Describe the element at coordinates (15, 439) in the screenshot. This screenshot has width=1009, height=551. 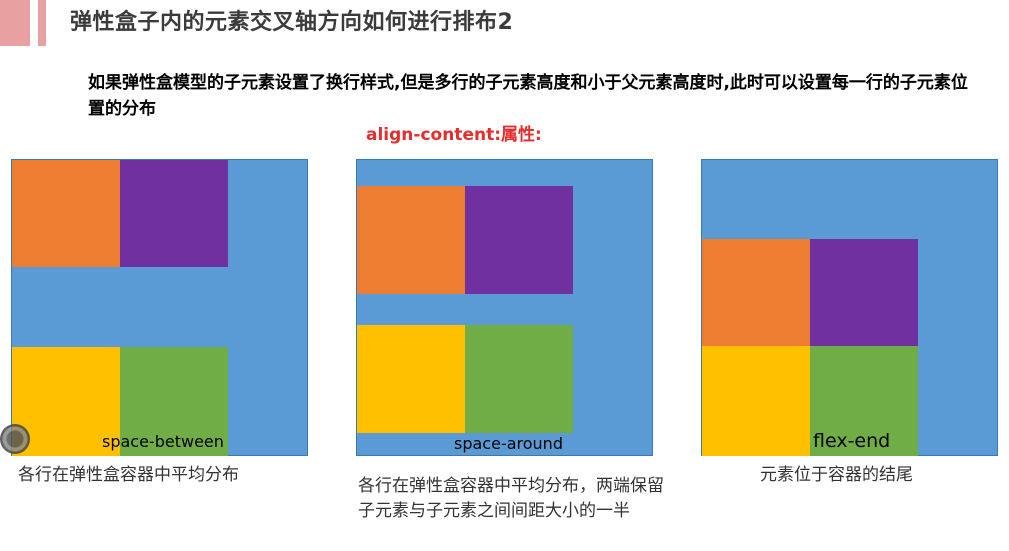
I see `cursor-icon` at that location.